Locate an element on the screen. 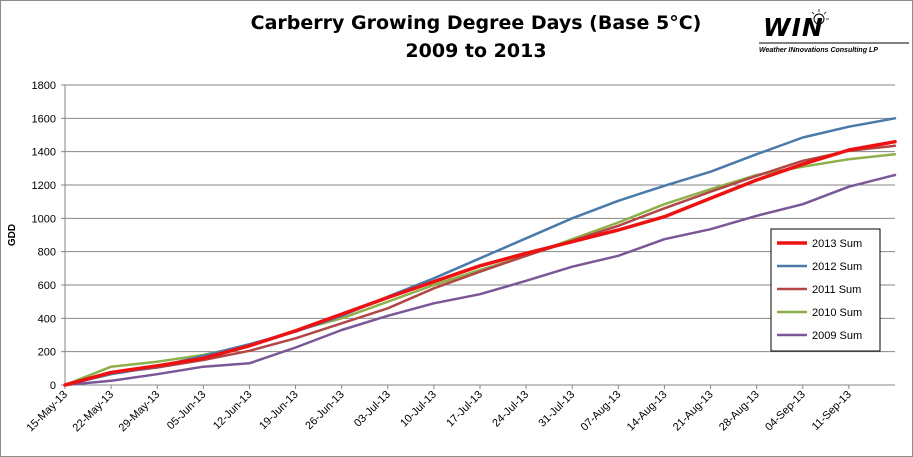  y-tick-label: 0 is located at coordinates (53, 386).